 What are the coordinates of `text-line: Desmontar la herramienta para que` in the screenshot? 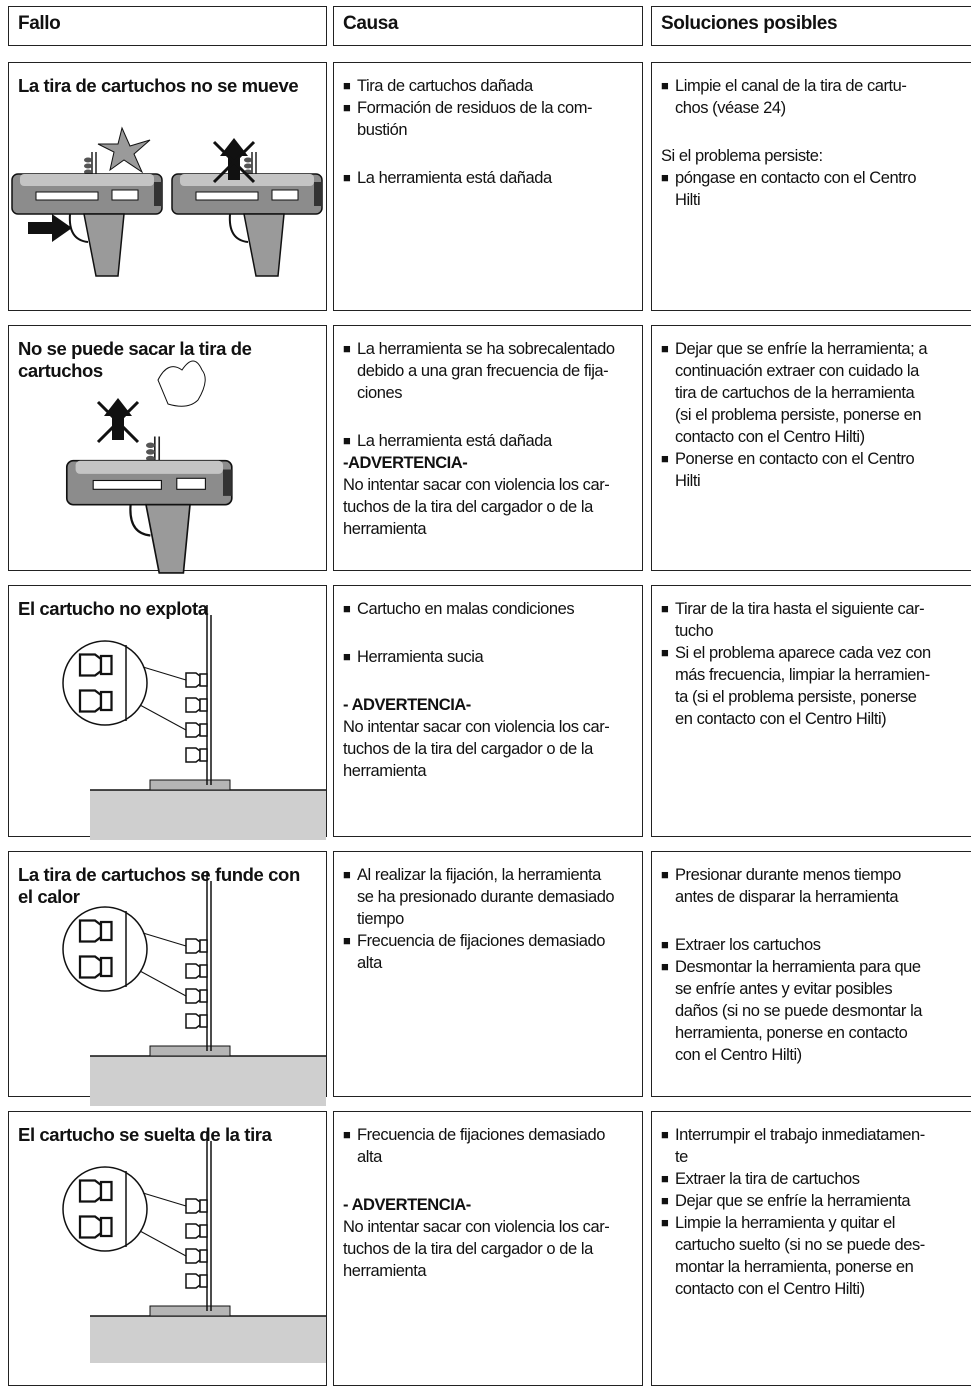 It's located at (798, 967).